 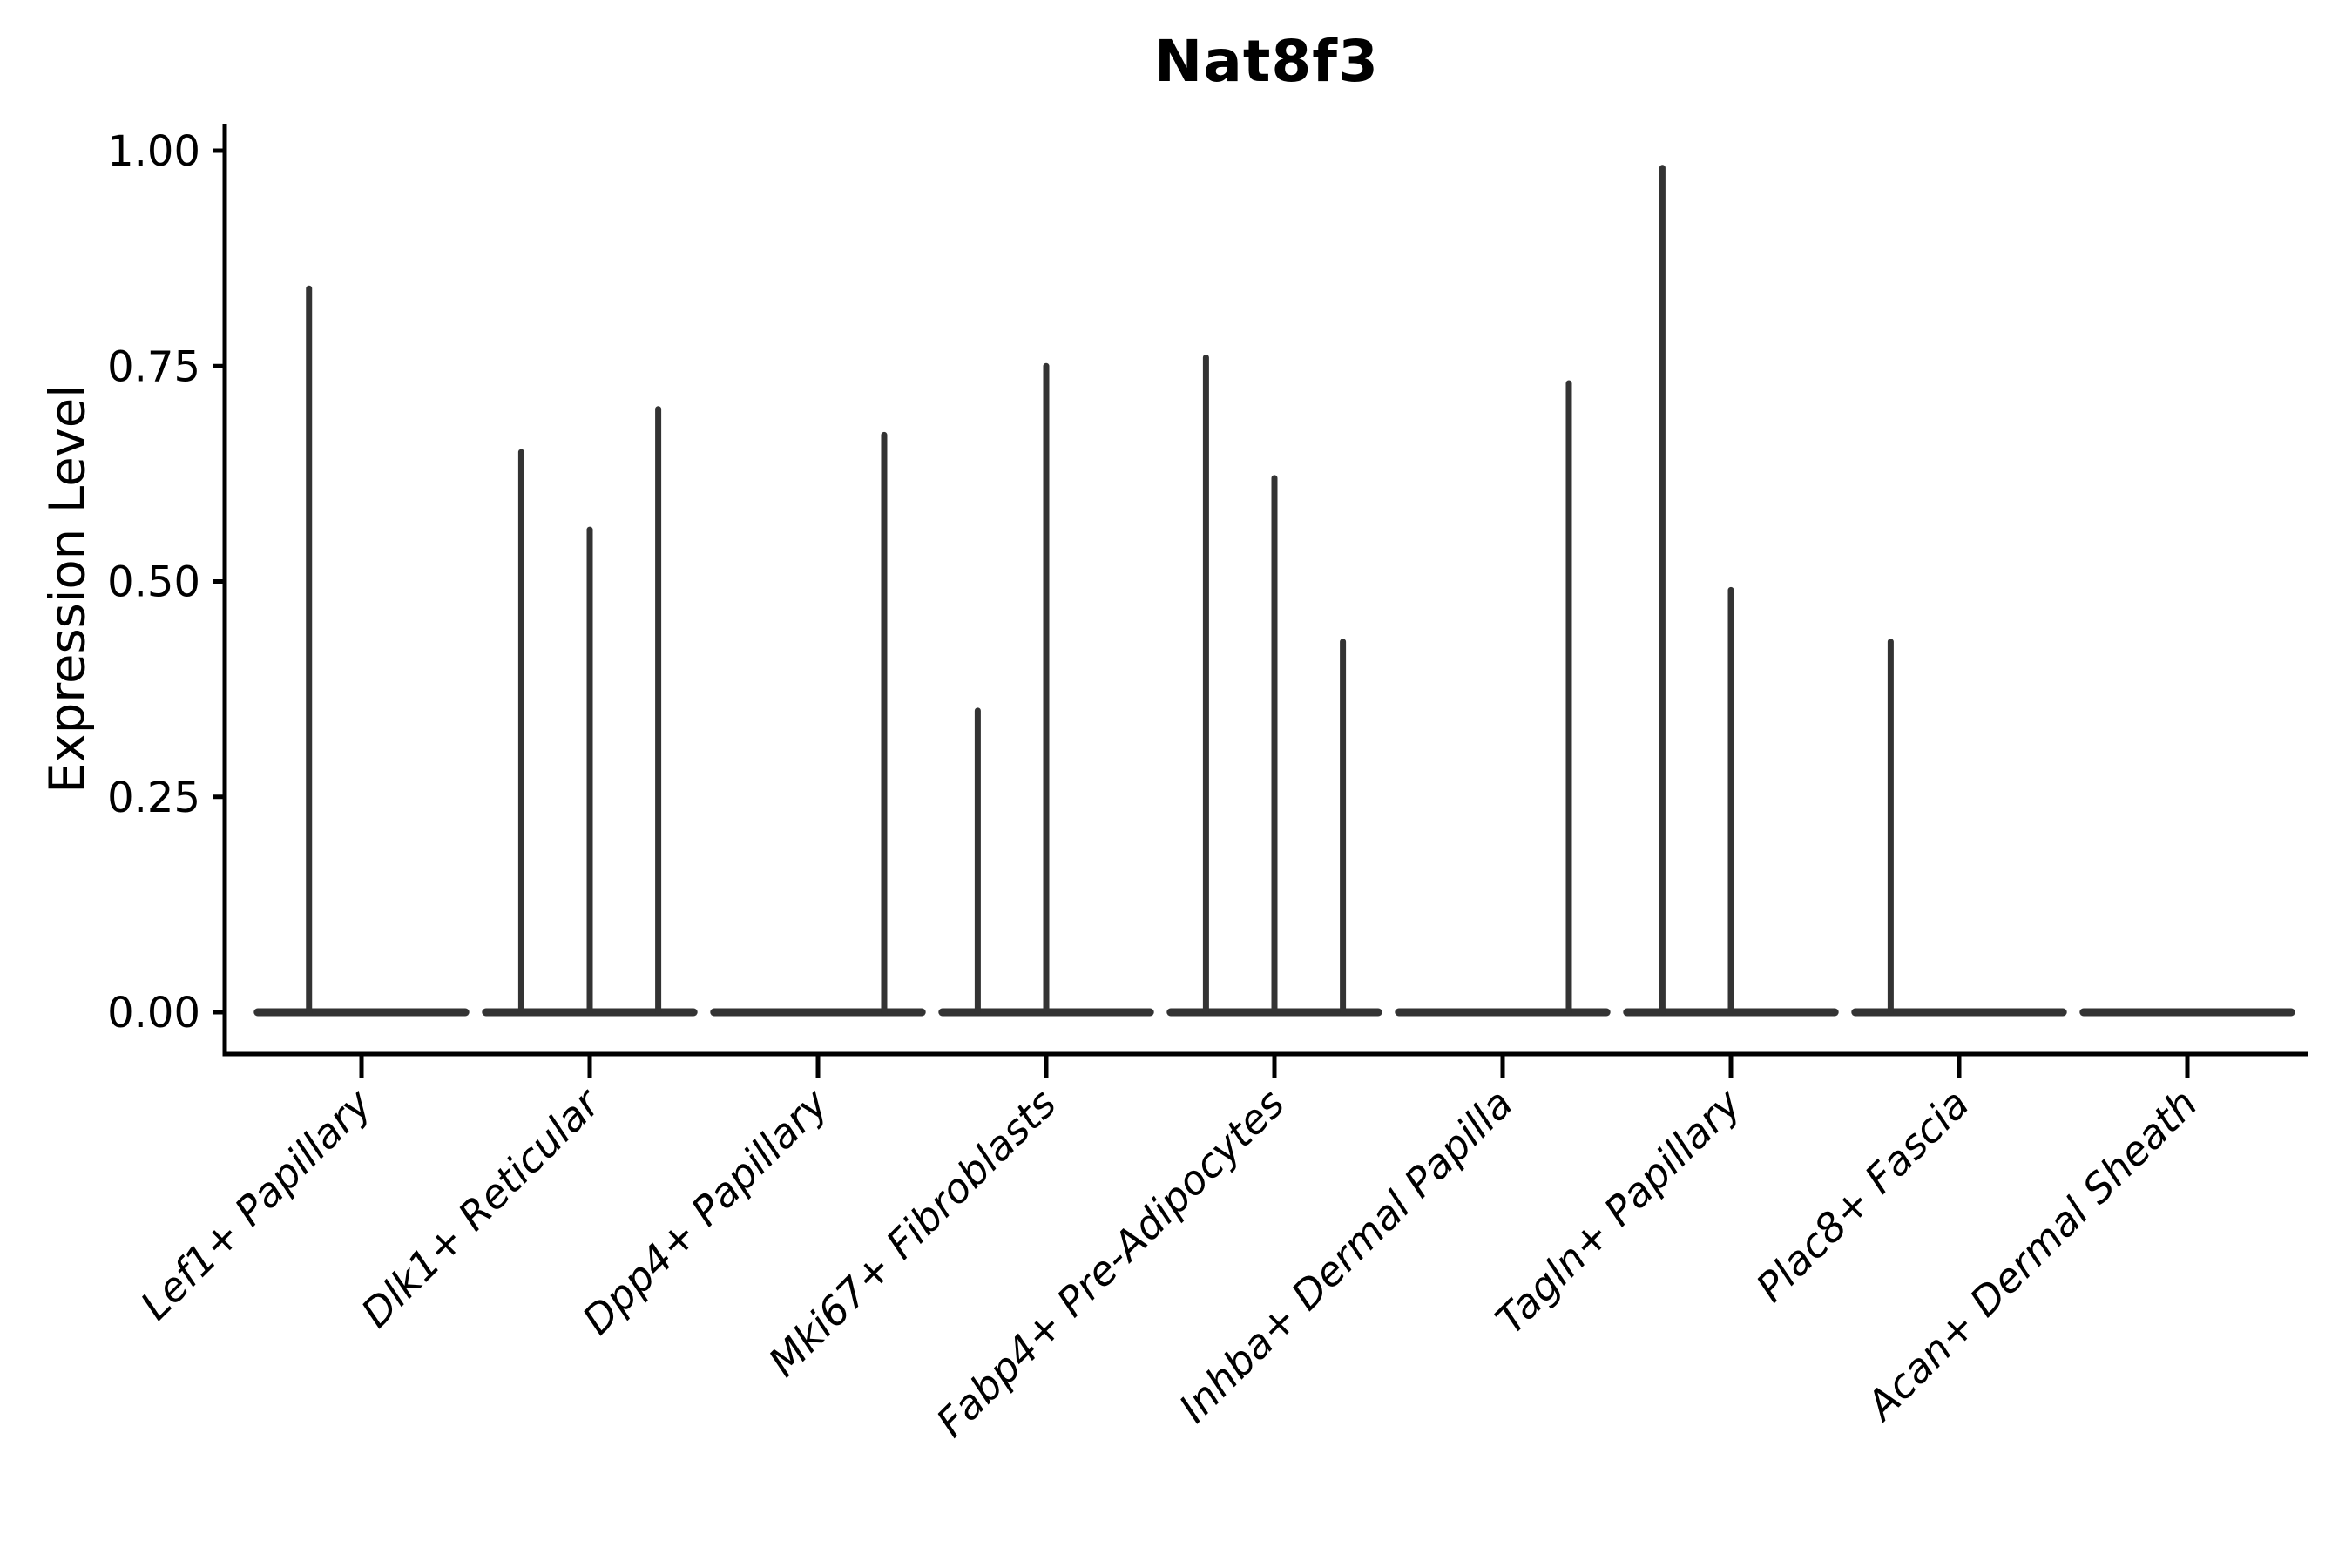 I want to click on x-tick-label: Dpp4+ Papillary, so click(x=705, y=1211).